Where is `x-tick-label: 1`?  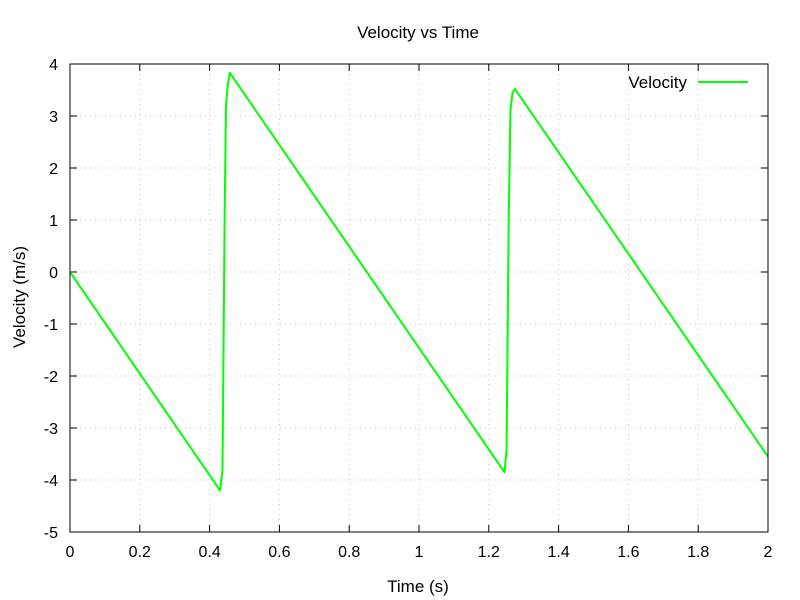 x-tick-label: 1 is located at coordinates (419, 552).